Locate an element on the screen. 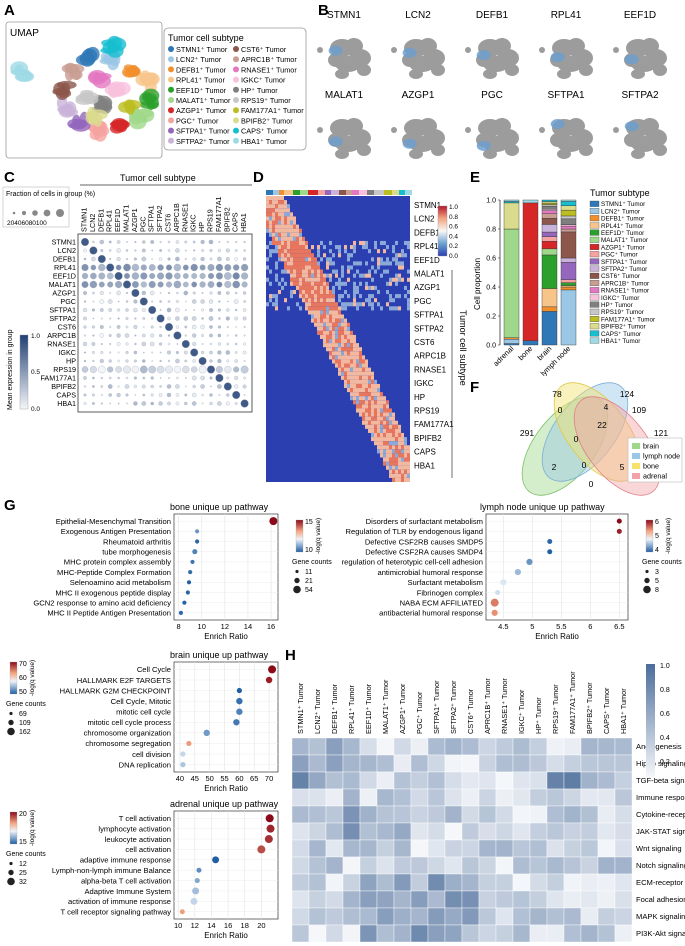 The image size is (685, 946). enrich-term: antimicrobial humoral response is located at coordinates (430, 572).